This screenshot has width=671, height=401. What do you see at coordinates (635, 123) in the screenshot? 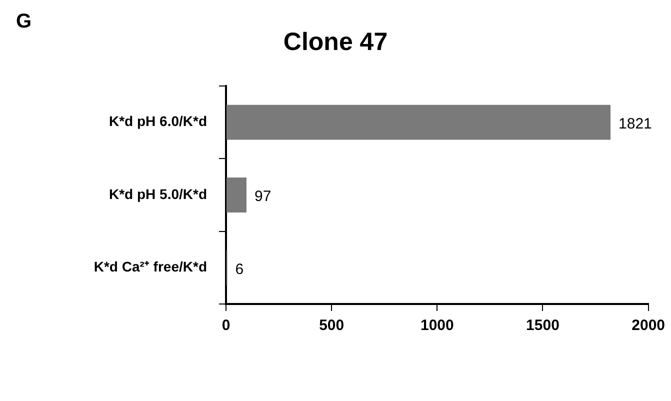
I see `data-label: 1821` at bounding box center [635, 123].